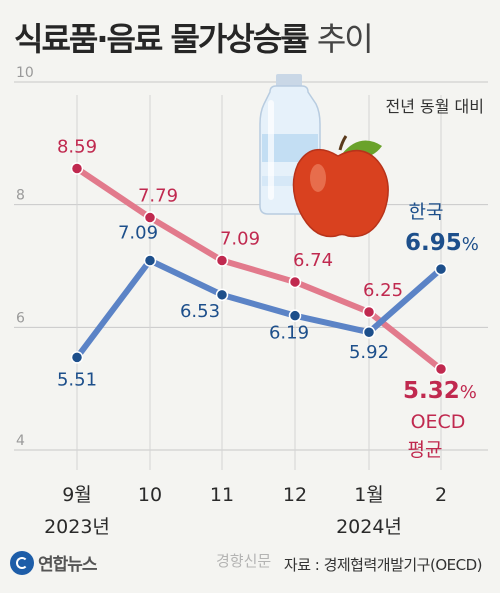 Image resolution: width=500 pixels, height=593 pixels. I want to click on logo-mark-icon, so click(22, 562).